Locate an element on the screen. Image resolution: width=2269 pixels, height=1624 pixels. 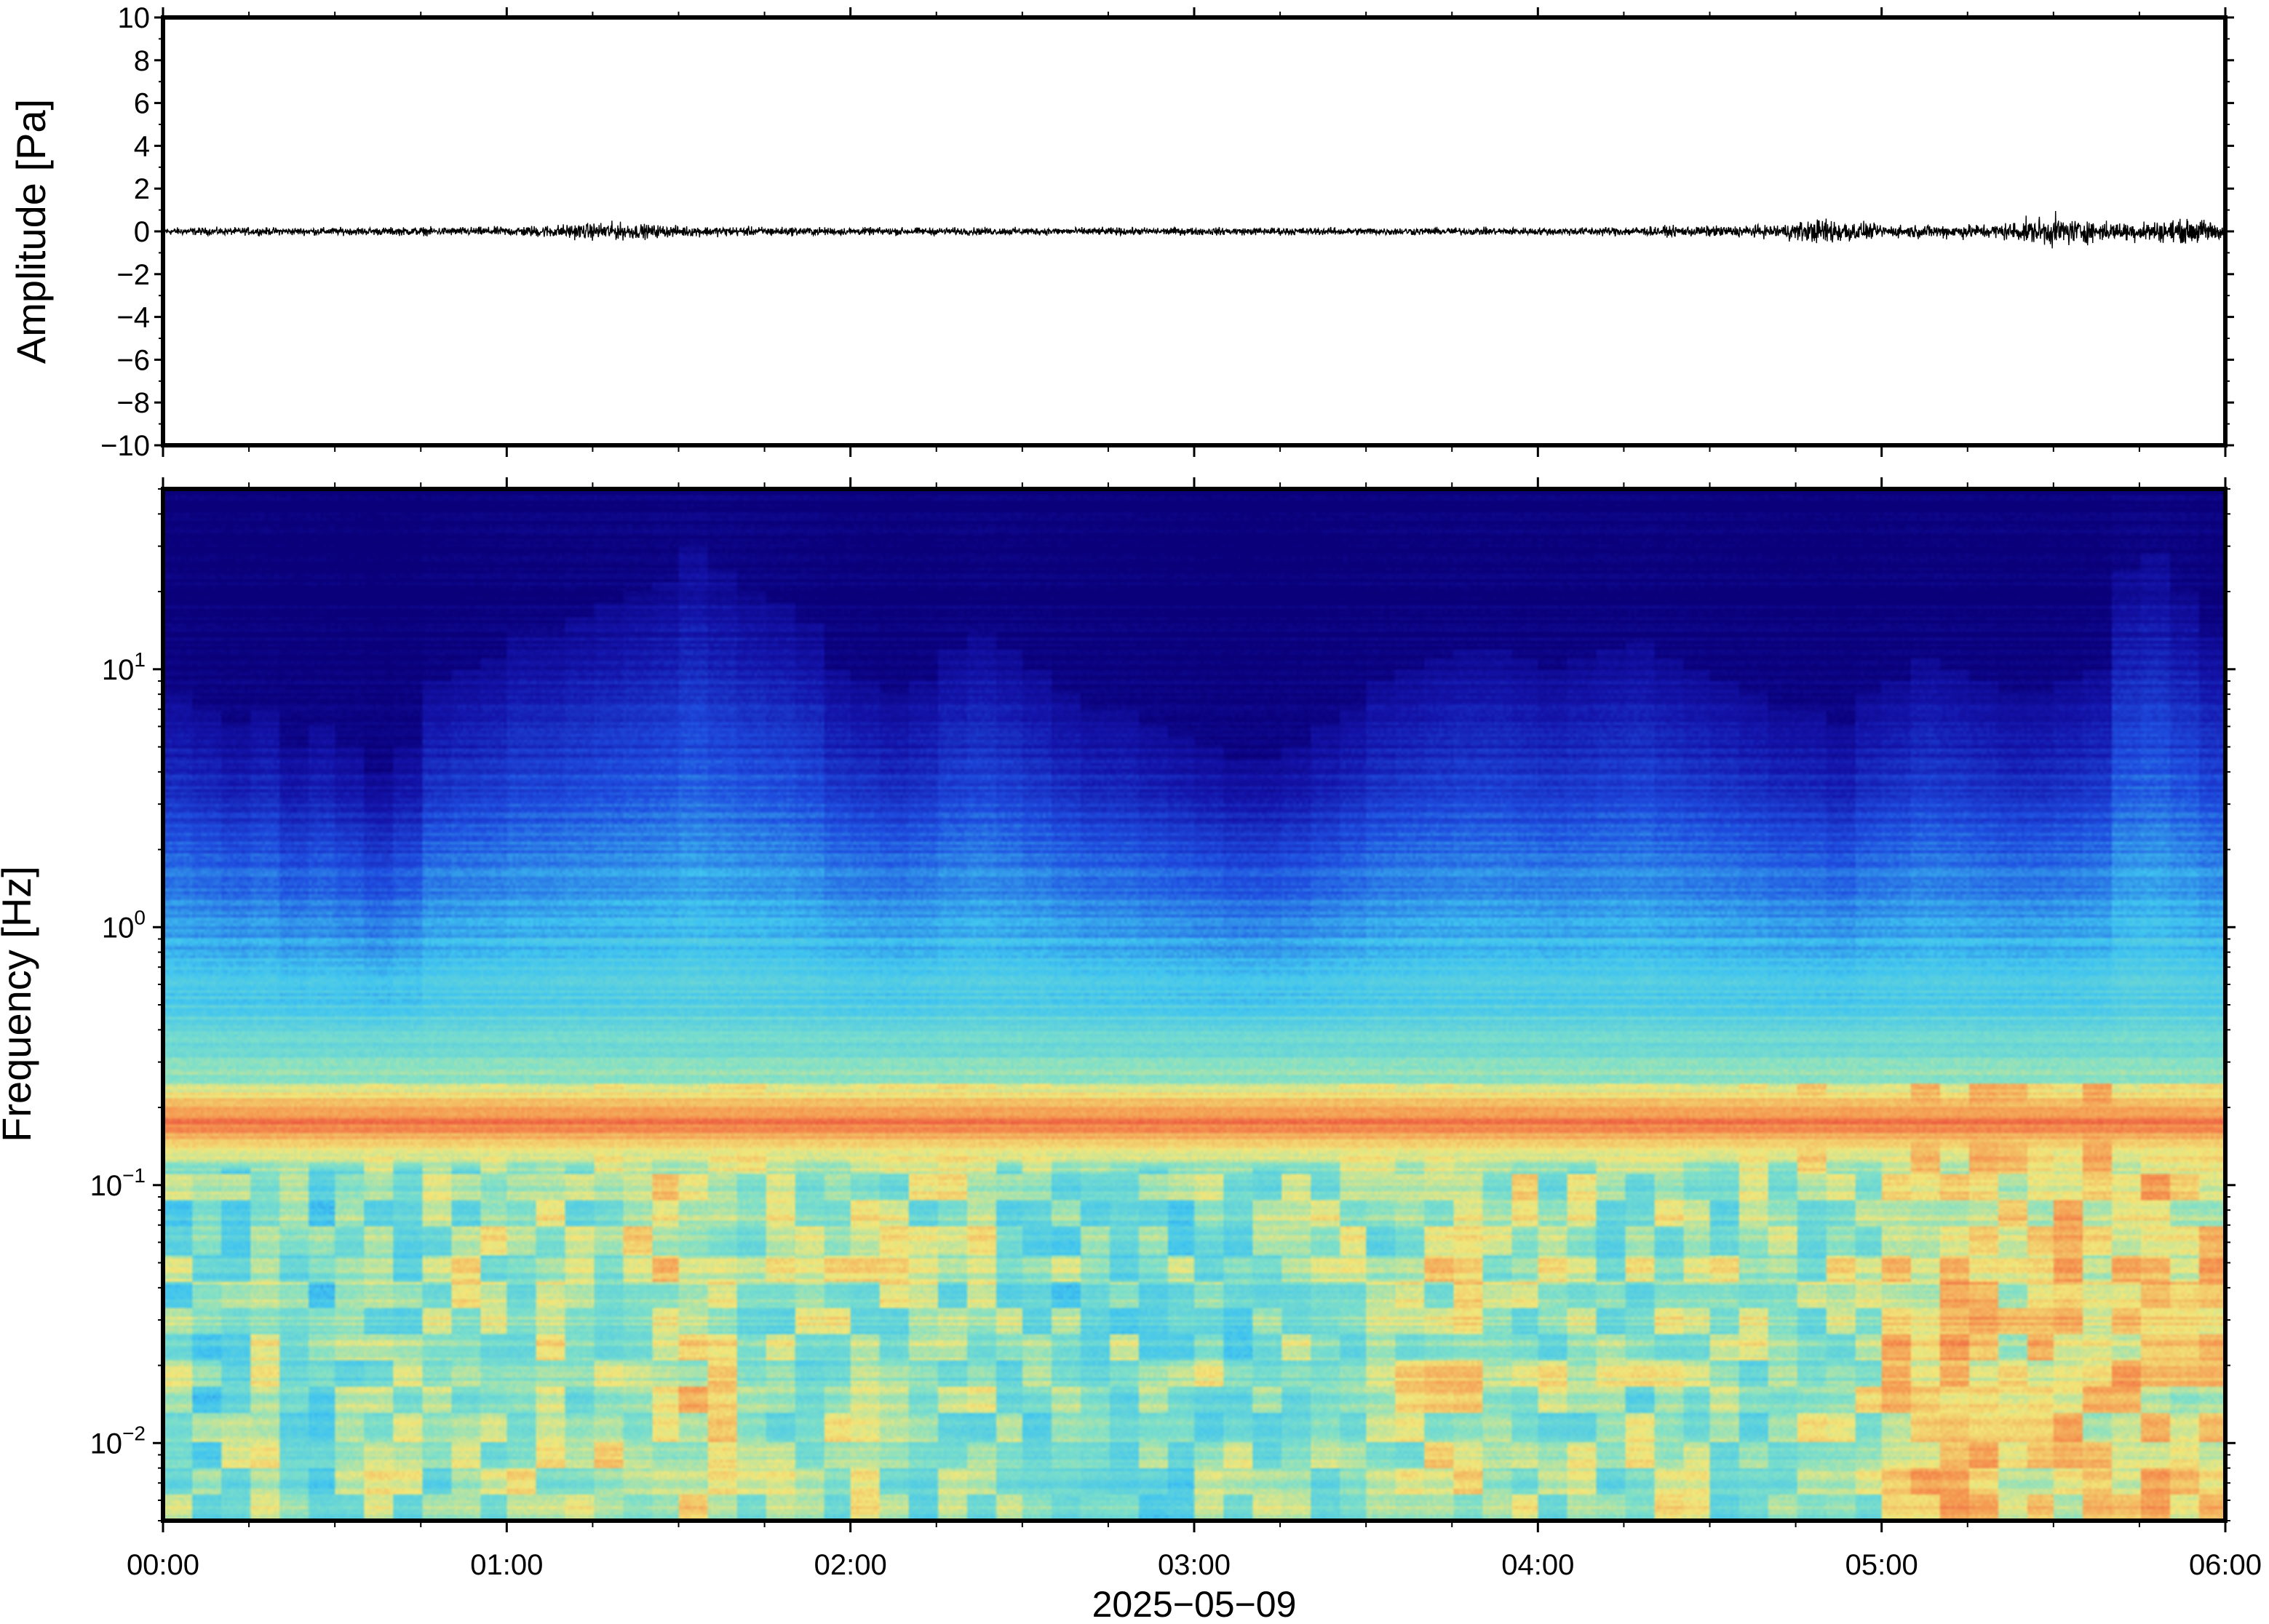
waveform-y-tick-label: −8 is located at coordinates (133, 403).